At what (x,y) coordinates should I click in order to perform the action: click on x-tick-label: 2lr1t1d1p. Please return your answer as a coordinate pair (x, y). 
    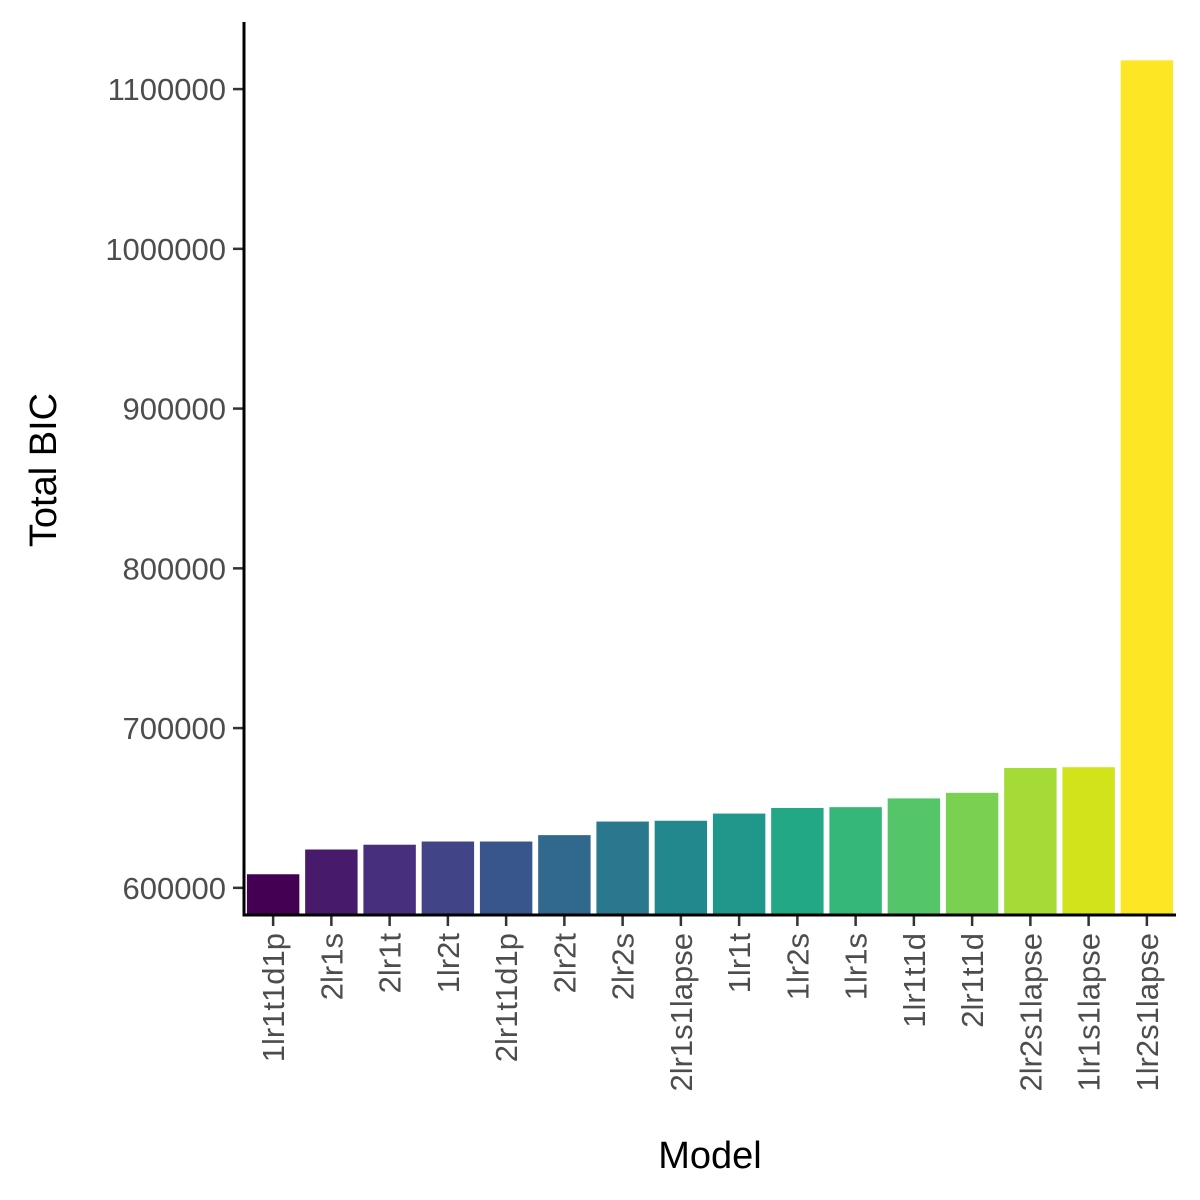
    Looking at the image, I should click on (506, 997).